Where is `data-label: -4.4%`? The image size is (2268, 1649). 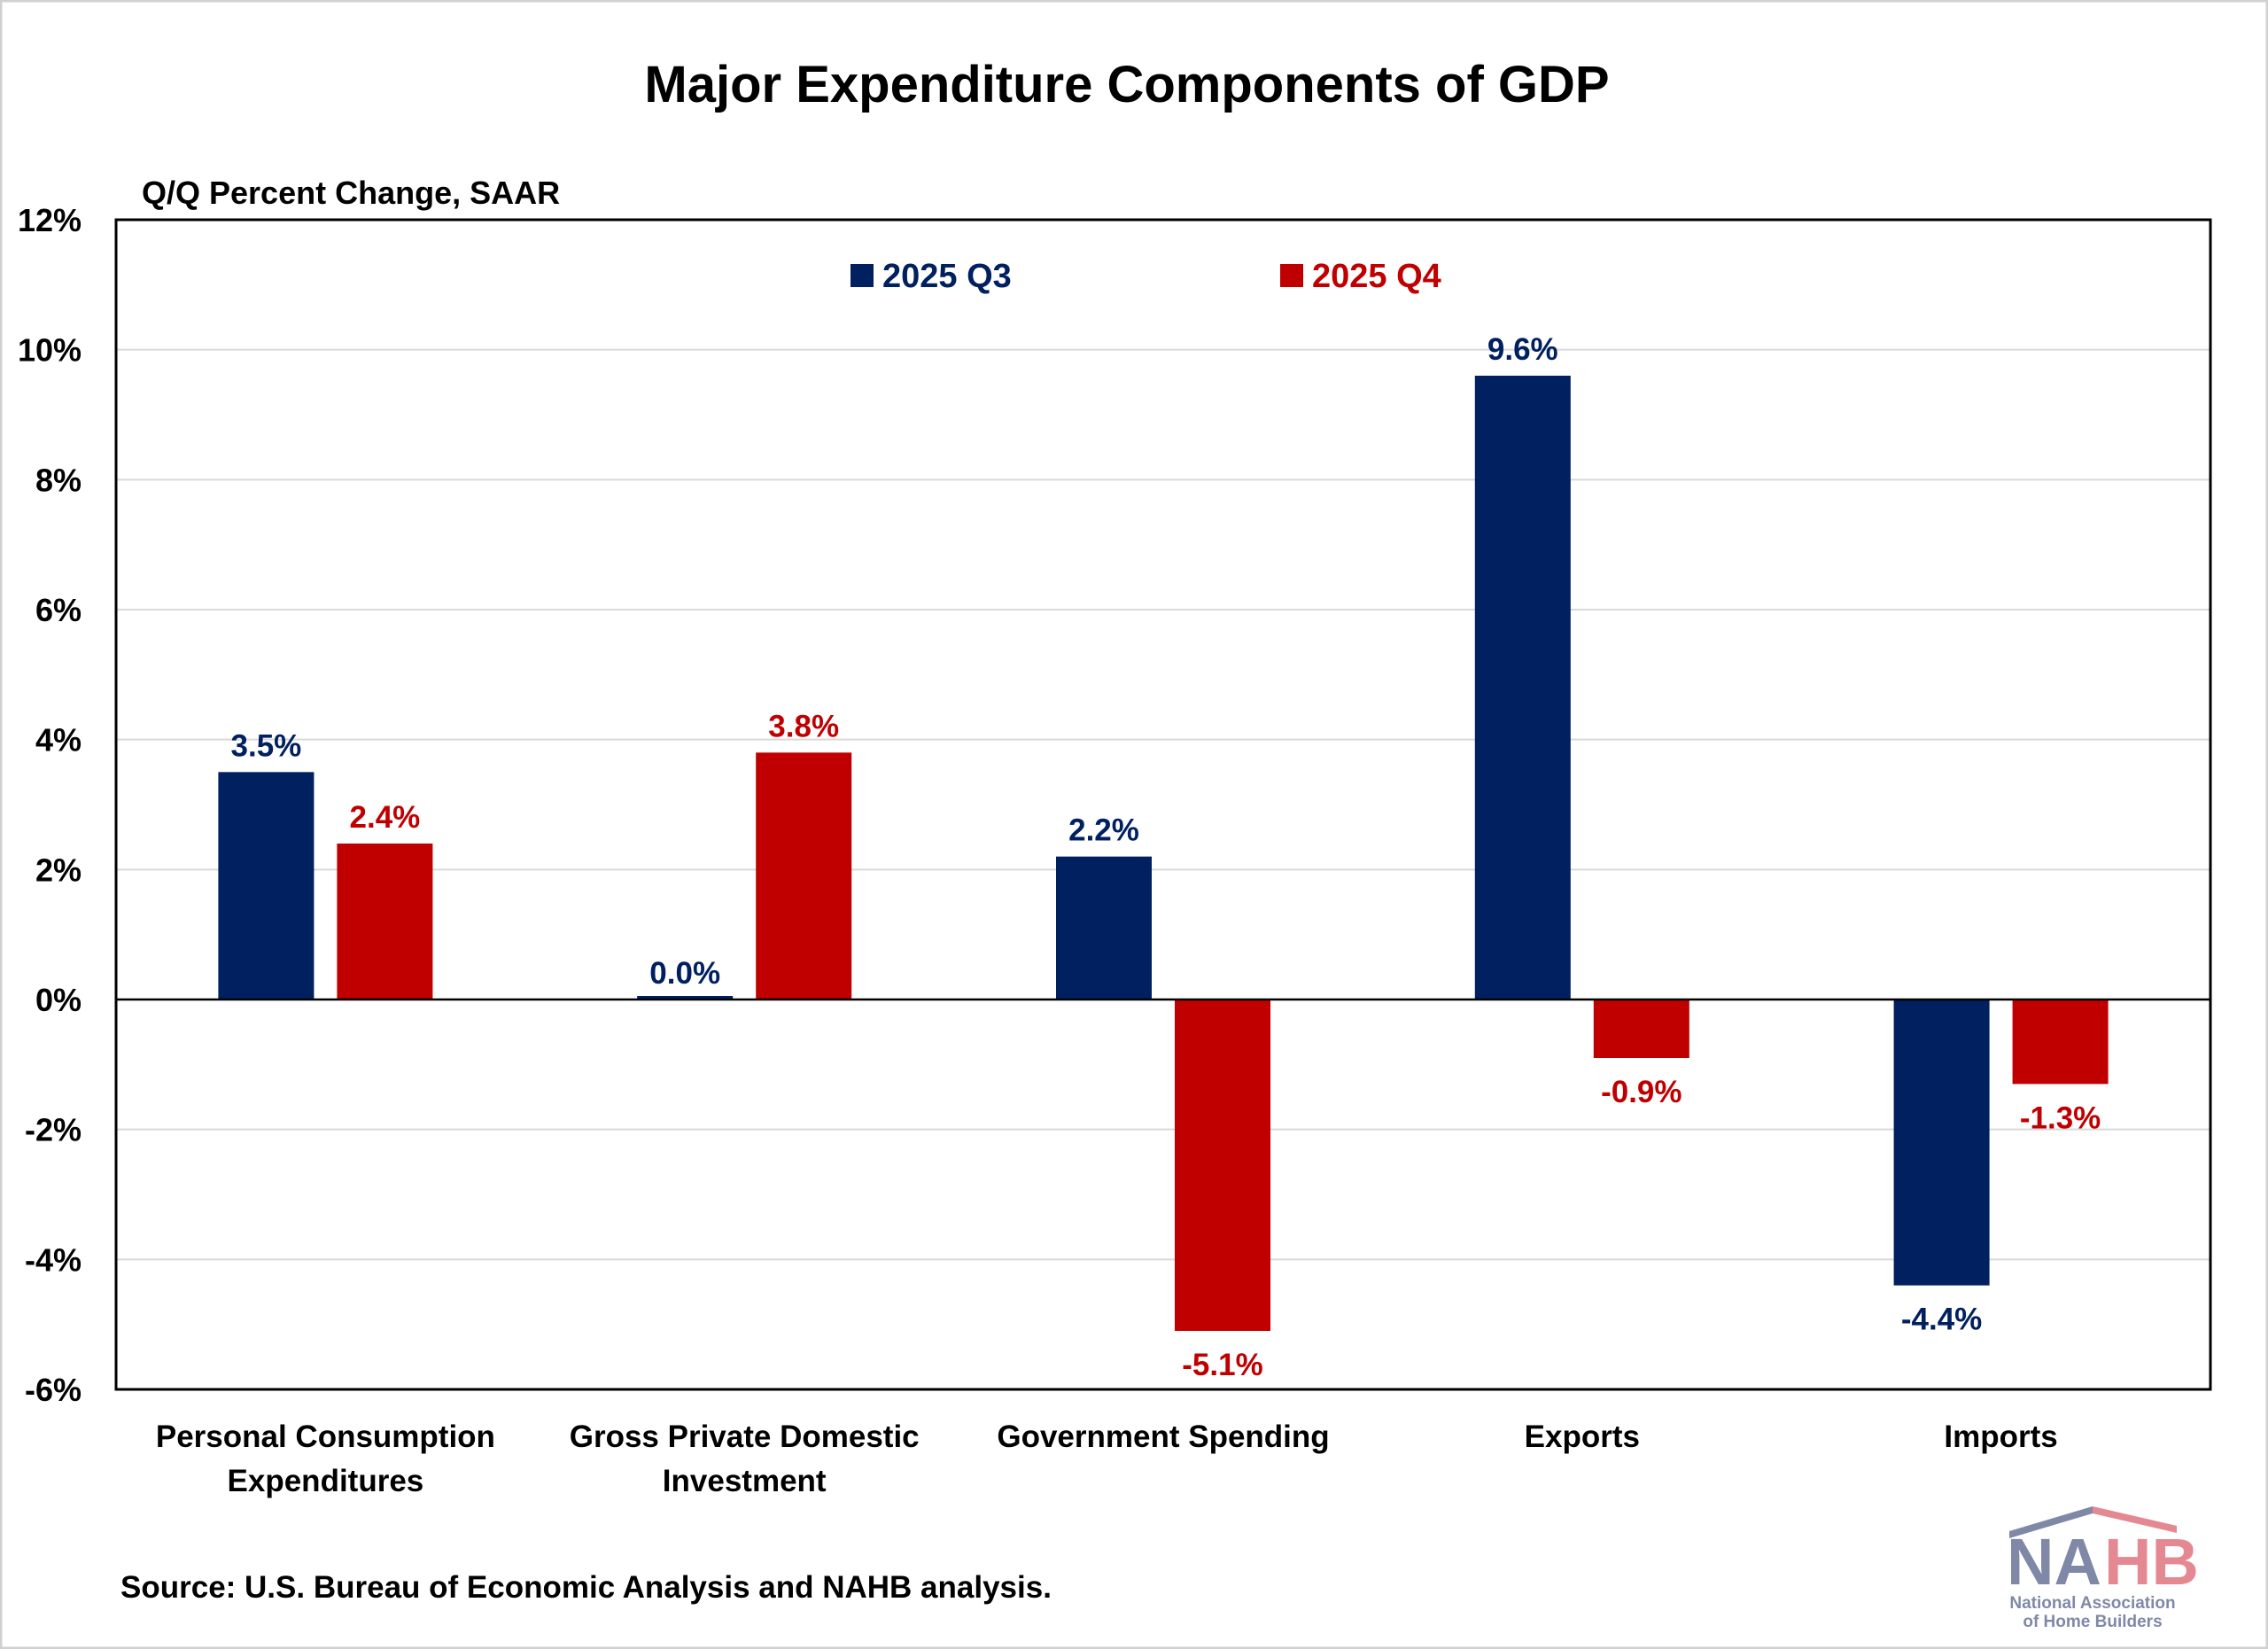
data-label: -4.4% is located at coordinates (1941, 1320).